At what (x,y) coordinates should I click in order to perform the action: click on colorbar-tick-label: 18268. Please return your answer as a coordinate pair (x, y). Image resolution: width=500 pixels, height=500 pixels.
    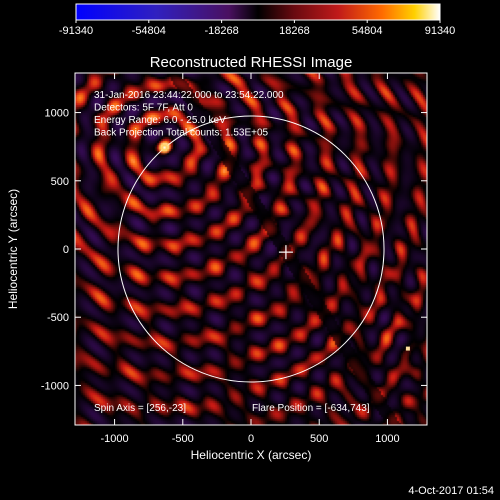
    Looking at the image, I should click on (294, 31).